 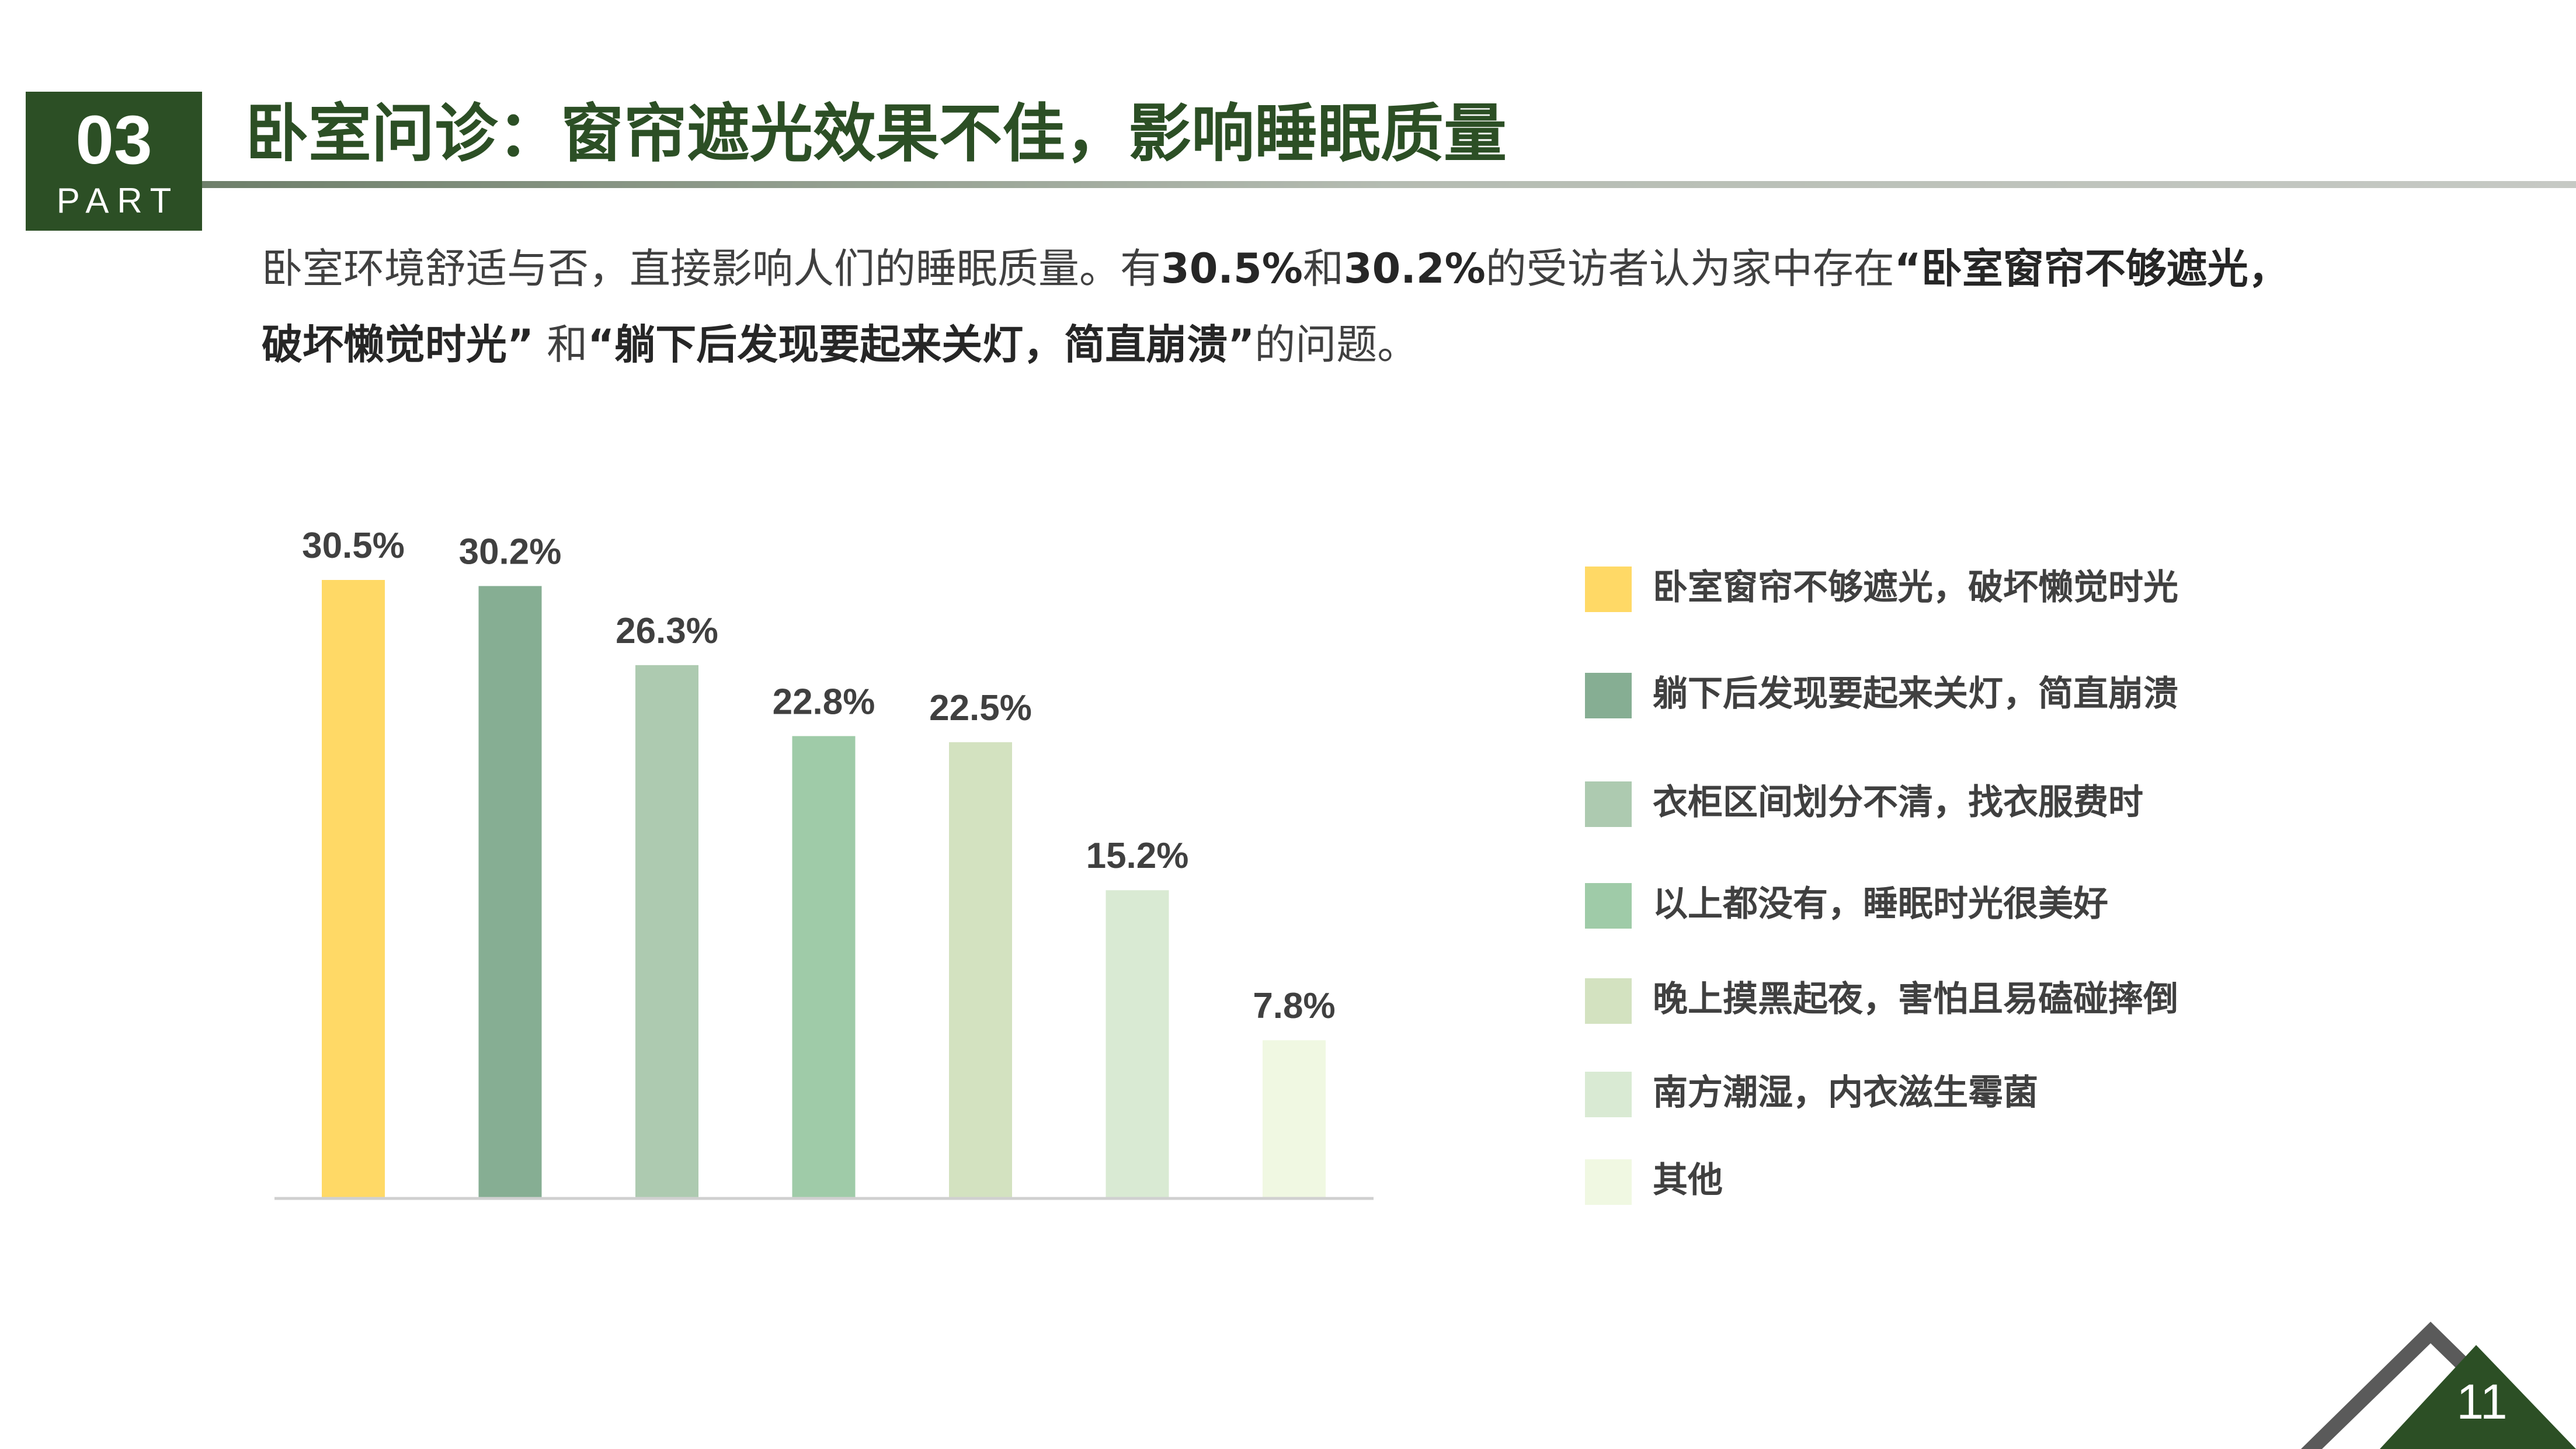 I want to click on legend-label: 衣柜区间划分不清，找衣服费时, so click(x=1898, y=802).